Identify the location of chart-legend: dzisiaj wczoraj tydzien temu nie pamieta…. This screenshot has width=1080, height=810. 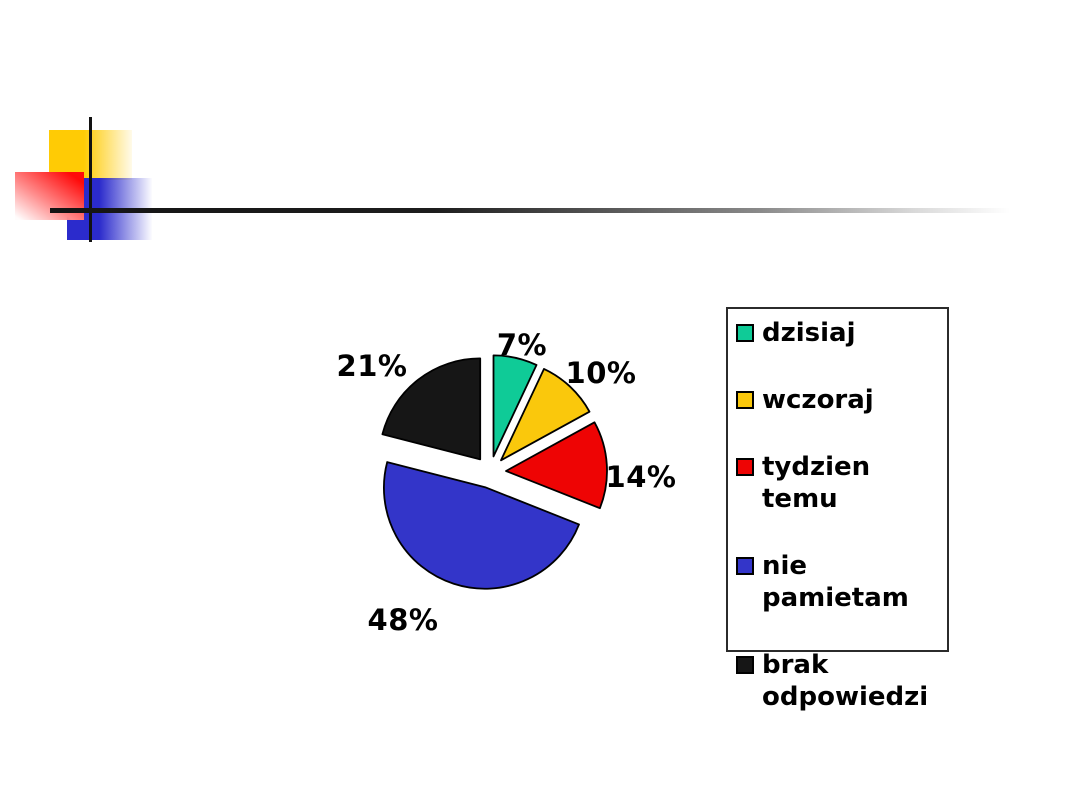
(837, 509).